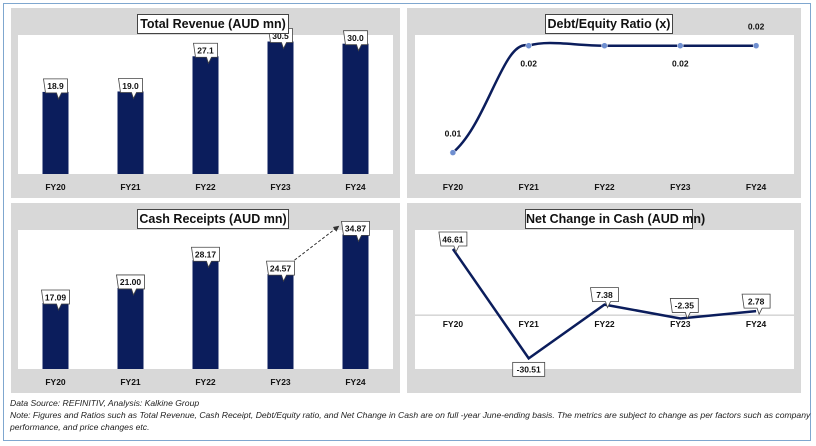 The image size is (816, 446). What do you see at coordinates (356, 229) in the screenshot?
I see `data-label: 34.87` at bounding box center [356, 229].